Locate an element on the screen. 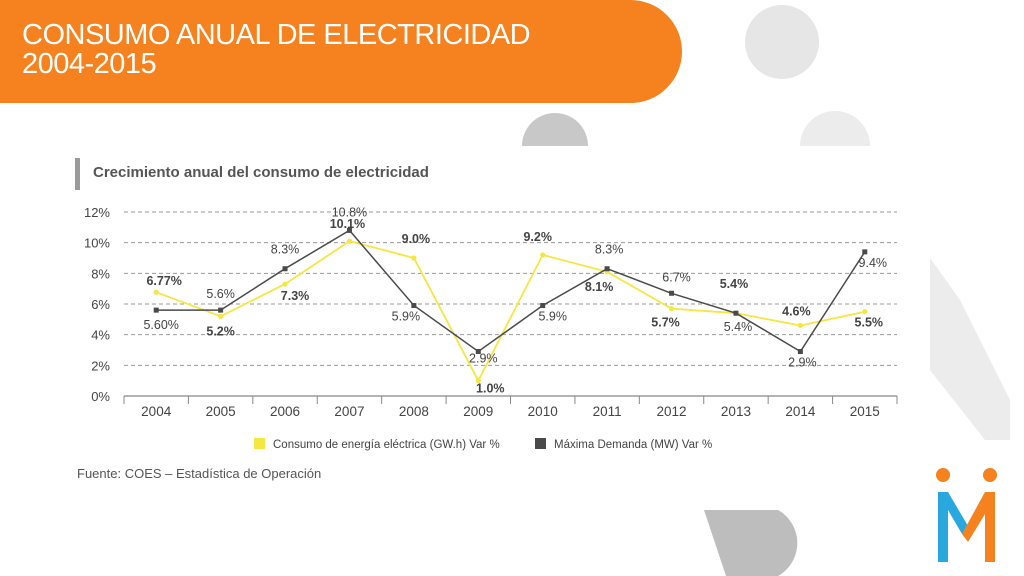  y-tick-label: 12% is located at coordinates (97, 212).